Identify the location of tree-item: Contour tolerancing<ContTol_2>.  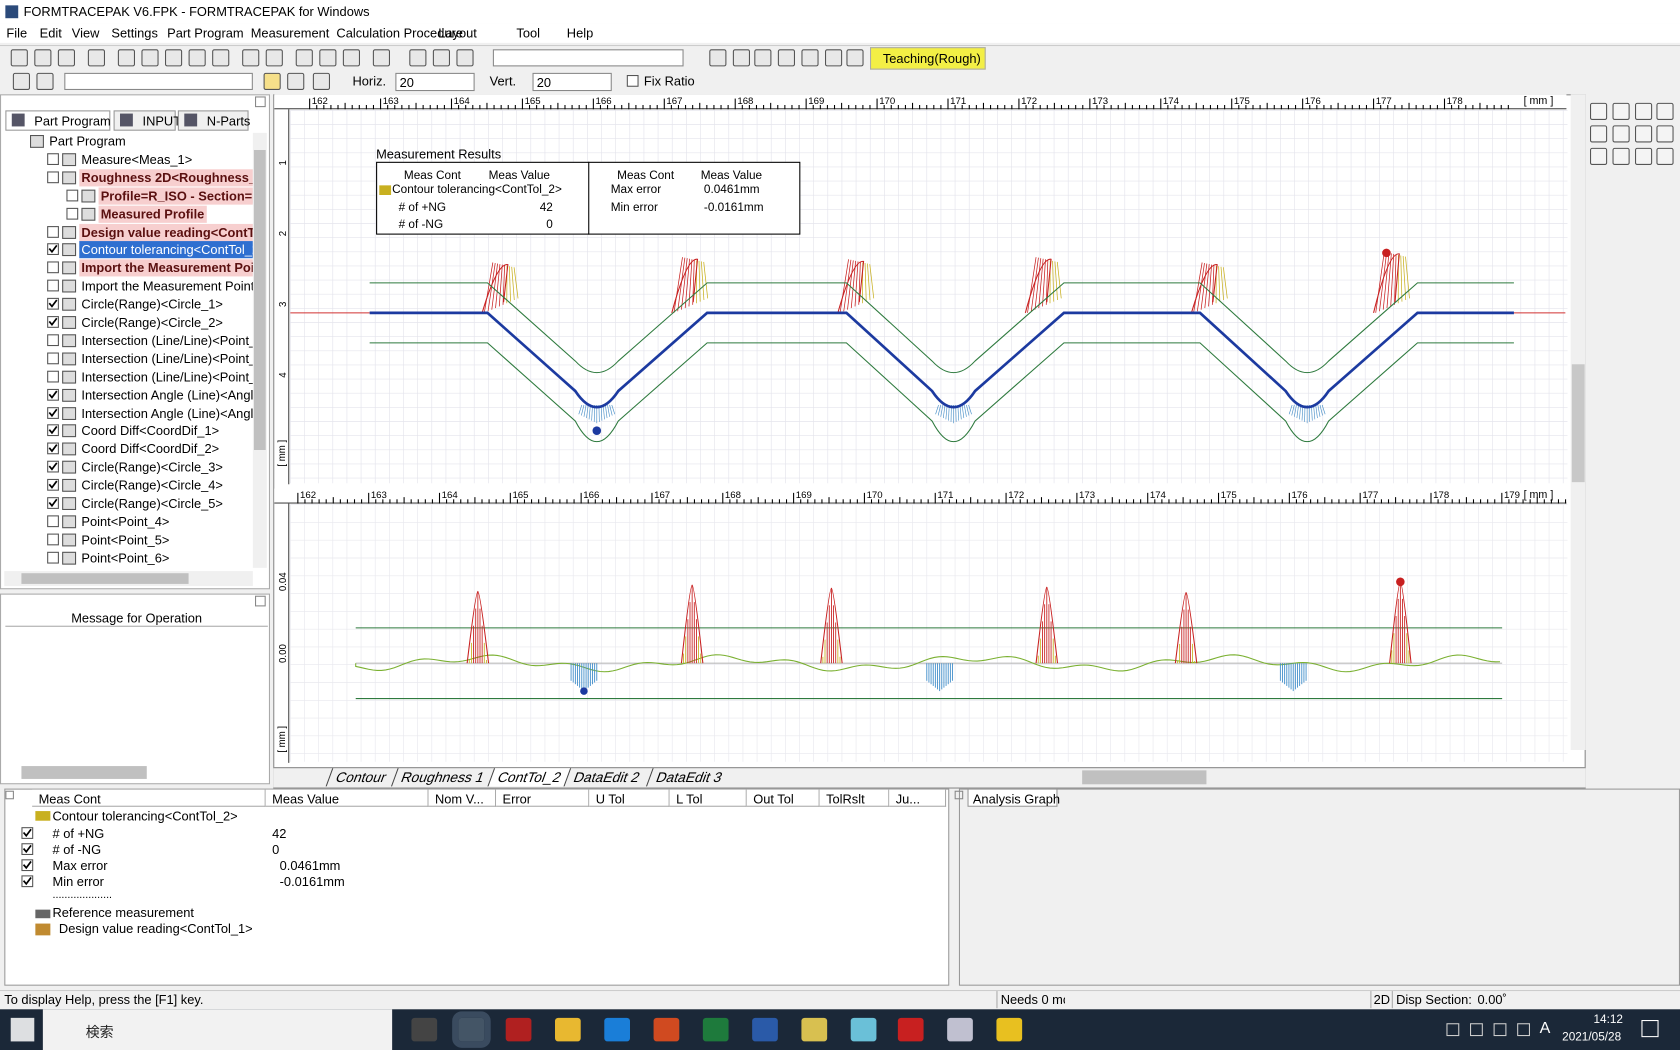
(166, 250).